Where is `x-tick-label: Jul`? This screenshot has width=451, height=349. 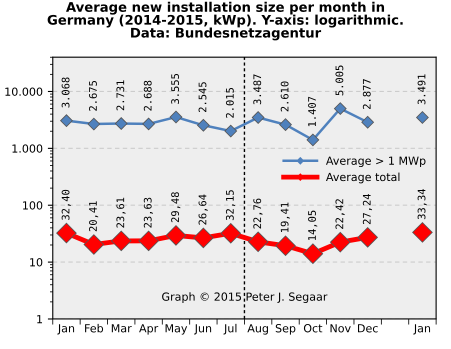 x-tick-label: Jul is located at coordinates (229, 329).